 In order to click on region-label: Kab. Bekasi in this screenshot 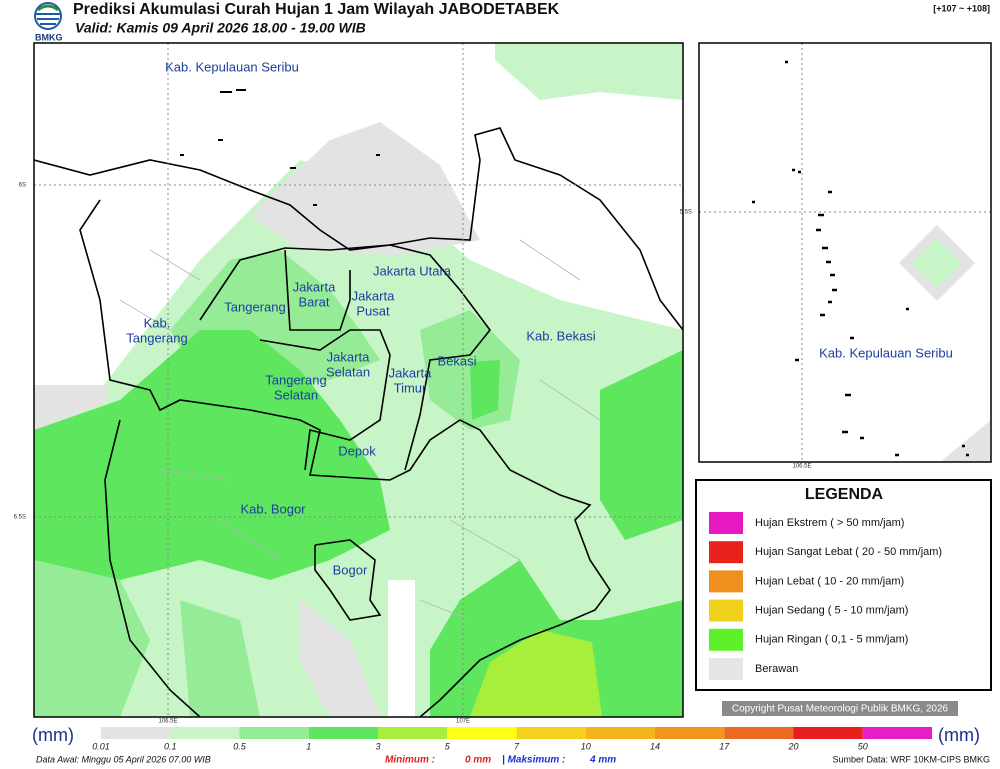, I will do `click(560, 335)`.